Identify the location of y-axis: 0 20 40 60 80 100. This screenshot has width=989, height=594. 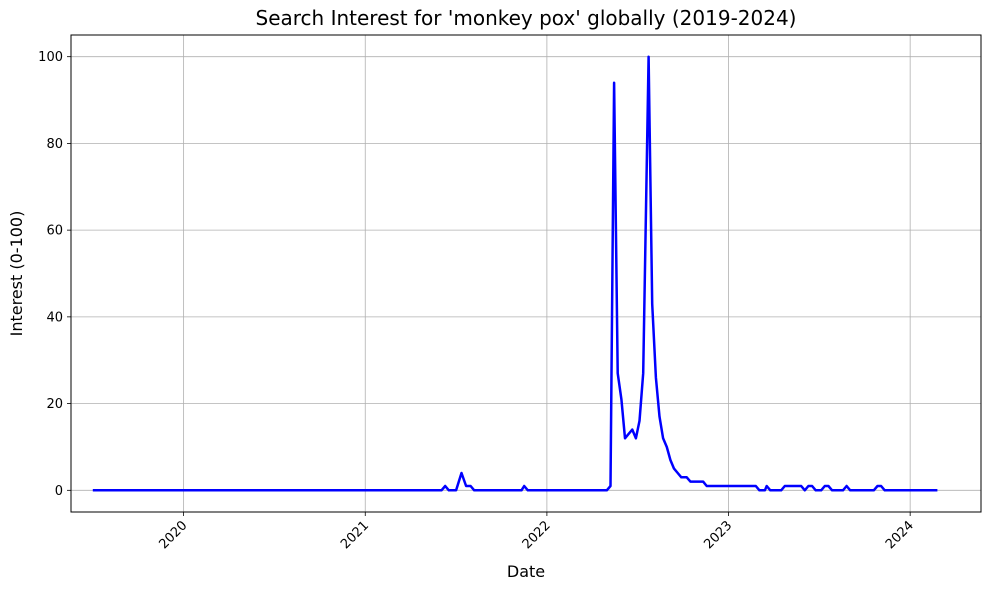
(54, 274).